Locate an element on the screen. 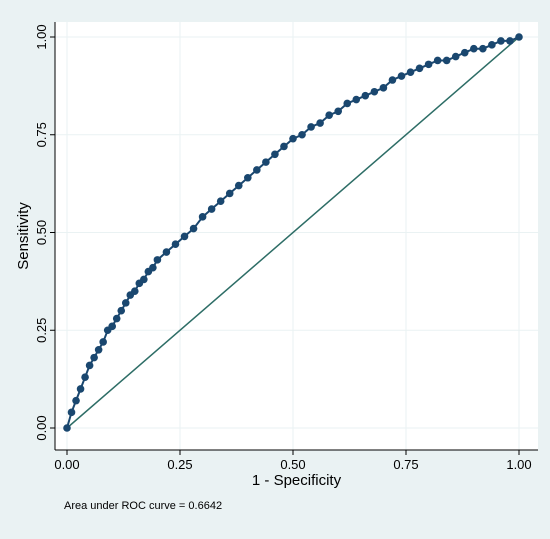 Image resolution: width=550 pixels, height=539 pixels. x-tick-label: 0.00 is located at coordinates (66, 464).